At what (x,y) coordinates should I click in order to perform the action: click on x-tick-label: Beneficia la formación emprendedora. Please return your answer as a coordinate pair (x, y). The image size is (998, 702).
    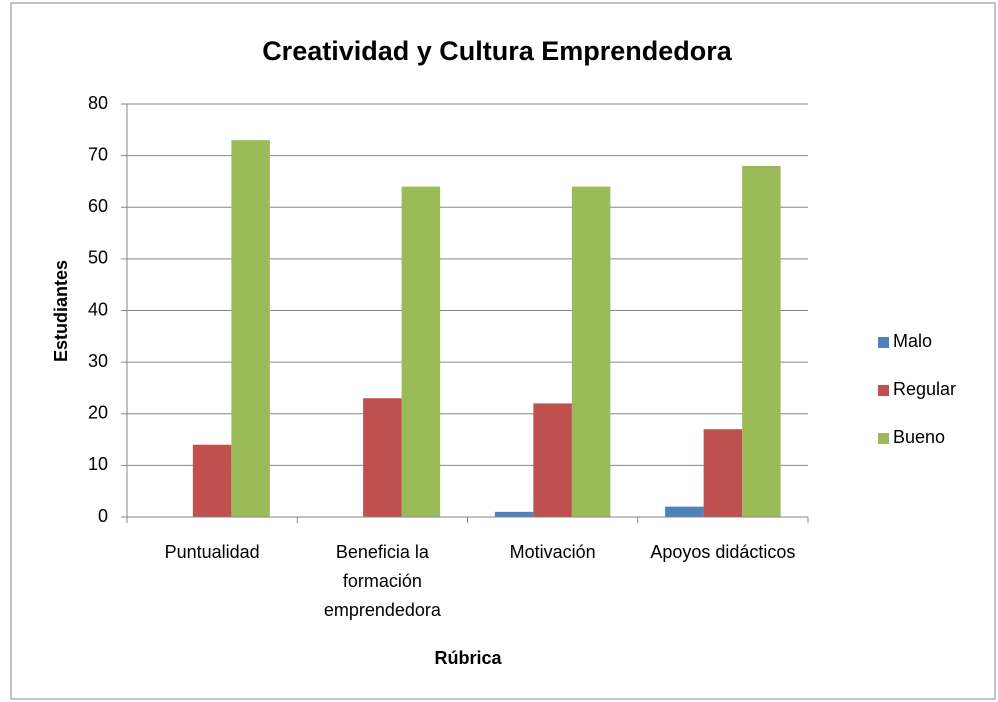
    Looking at the image, I should click on (382, 581).